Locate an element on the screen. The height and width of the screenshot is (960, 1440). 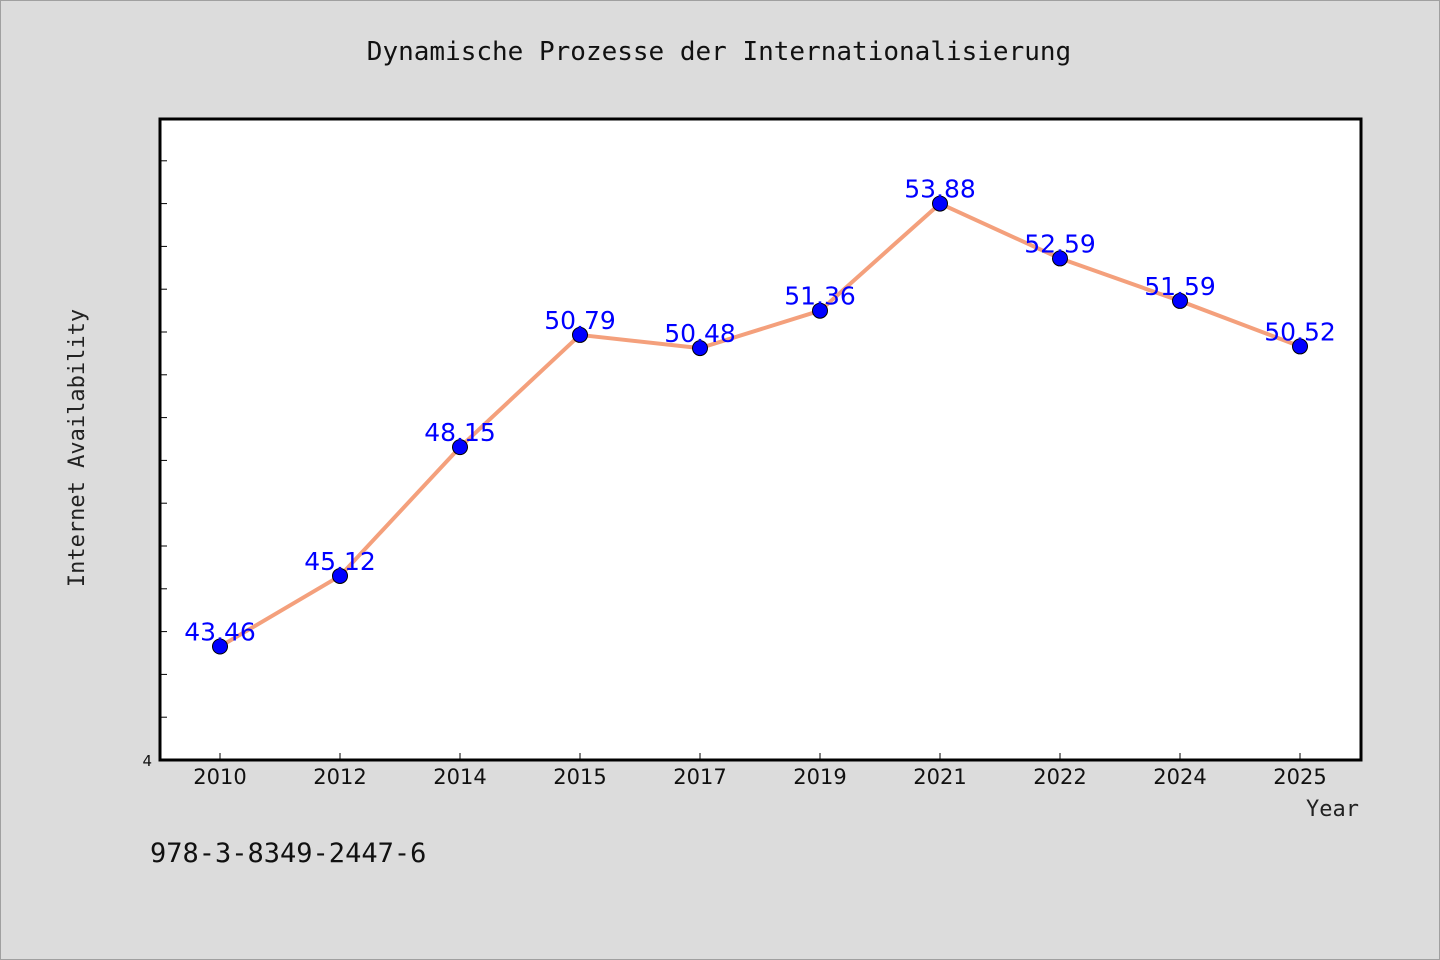
x-tick-label: 2024 is located at coordinates (1179, 777).